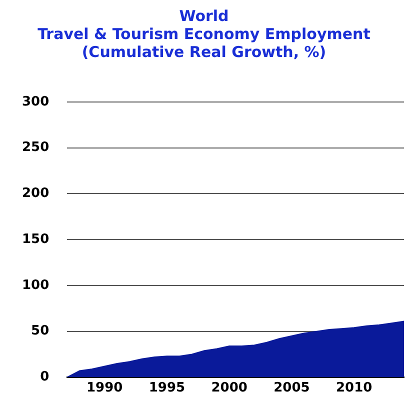 Image resolution: width=418 pixels, height=403 pixels. I want to click on y-tick-label: 150, so click(36, 239).